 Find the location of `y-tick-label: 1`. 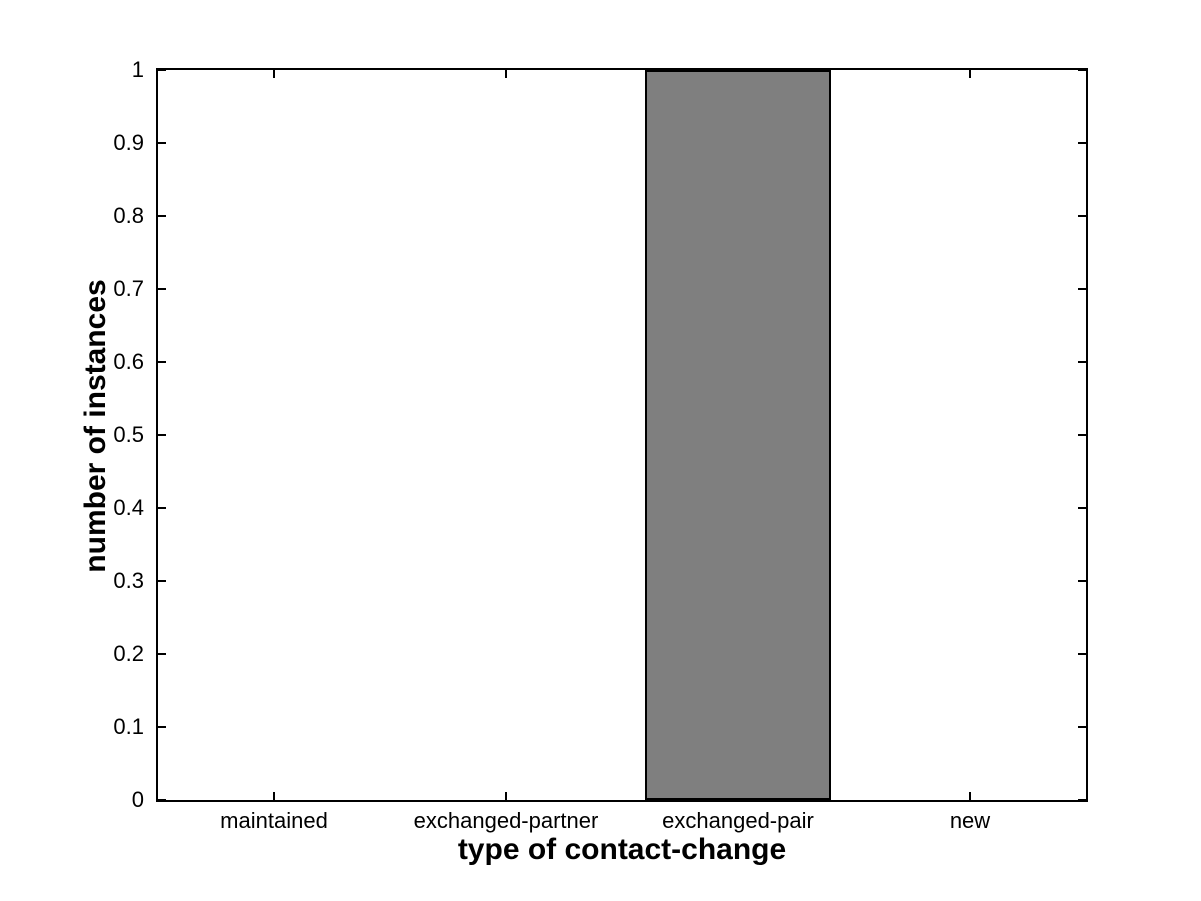

y-tick-label: 1 is located at coordinates (137, 69).